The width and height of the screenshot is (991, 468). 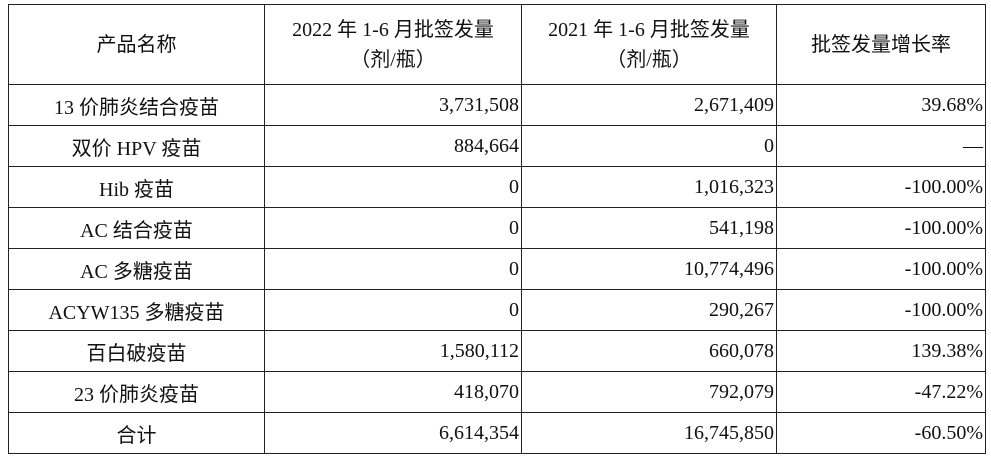 What do you see at coordinates (649, 392) in the screenshot?
I see `value-cell: 792,079` at bounding box center [649, 392].